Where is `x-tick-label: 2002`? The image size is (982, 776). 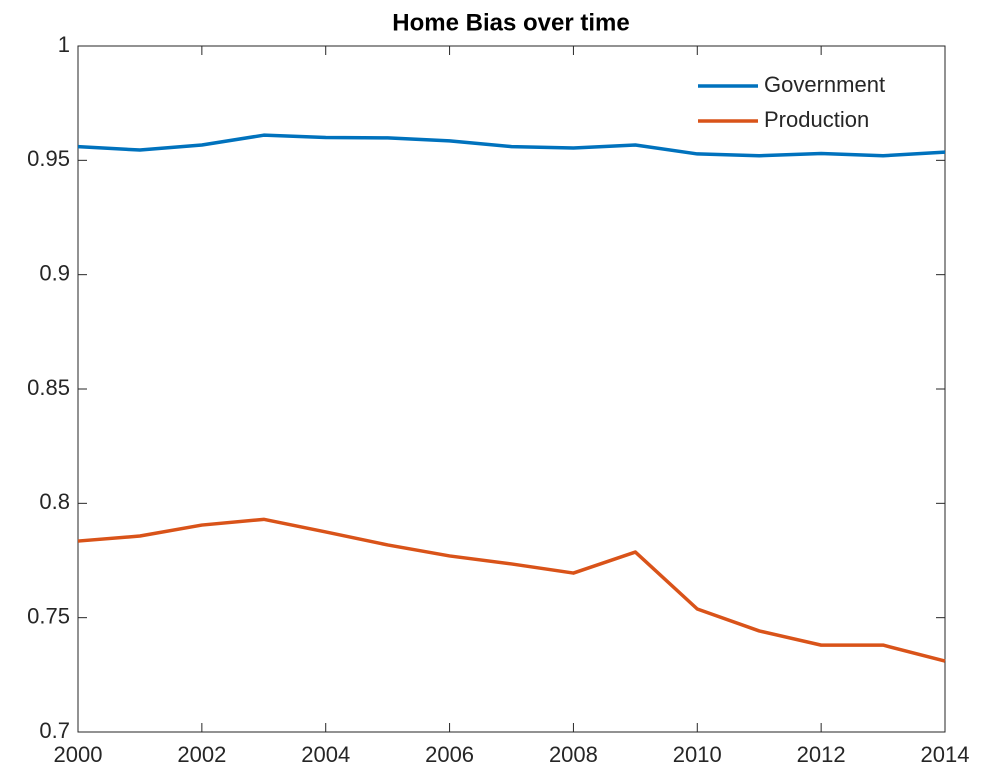
x-tick-label: 2002 is located at coordinates (201, 754).